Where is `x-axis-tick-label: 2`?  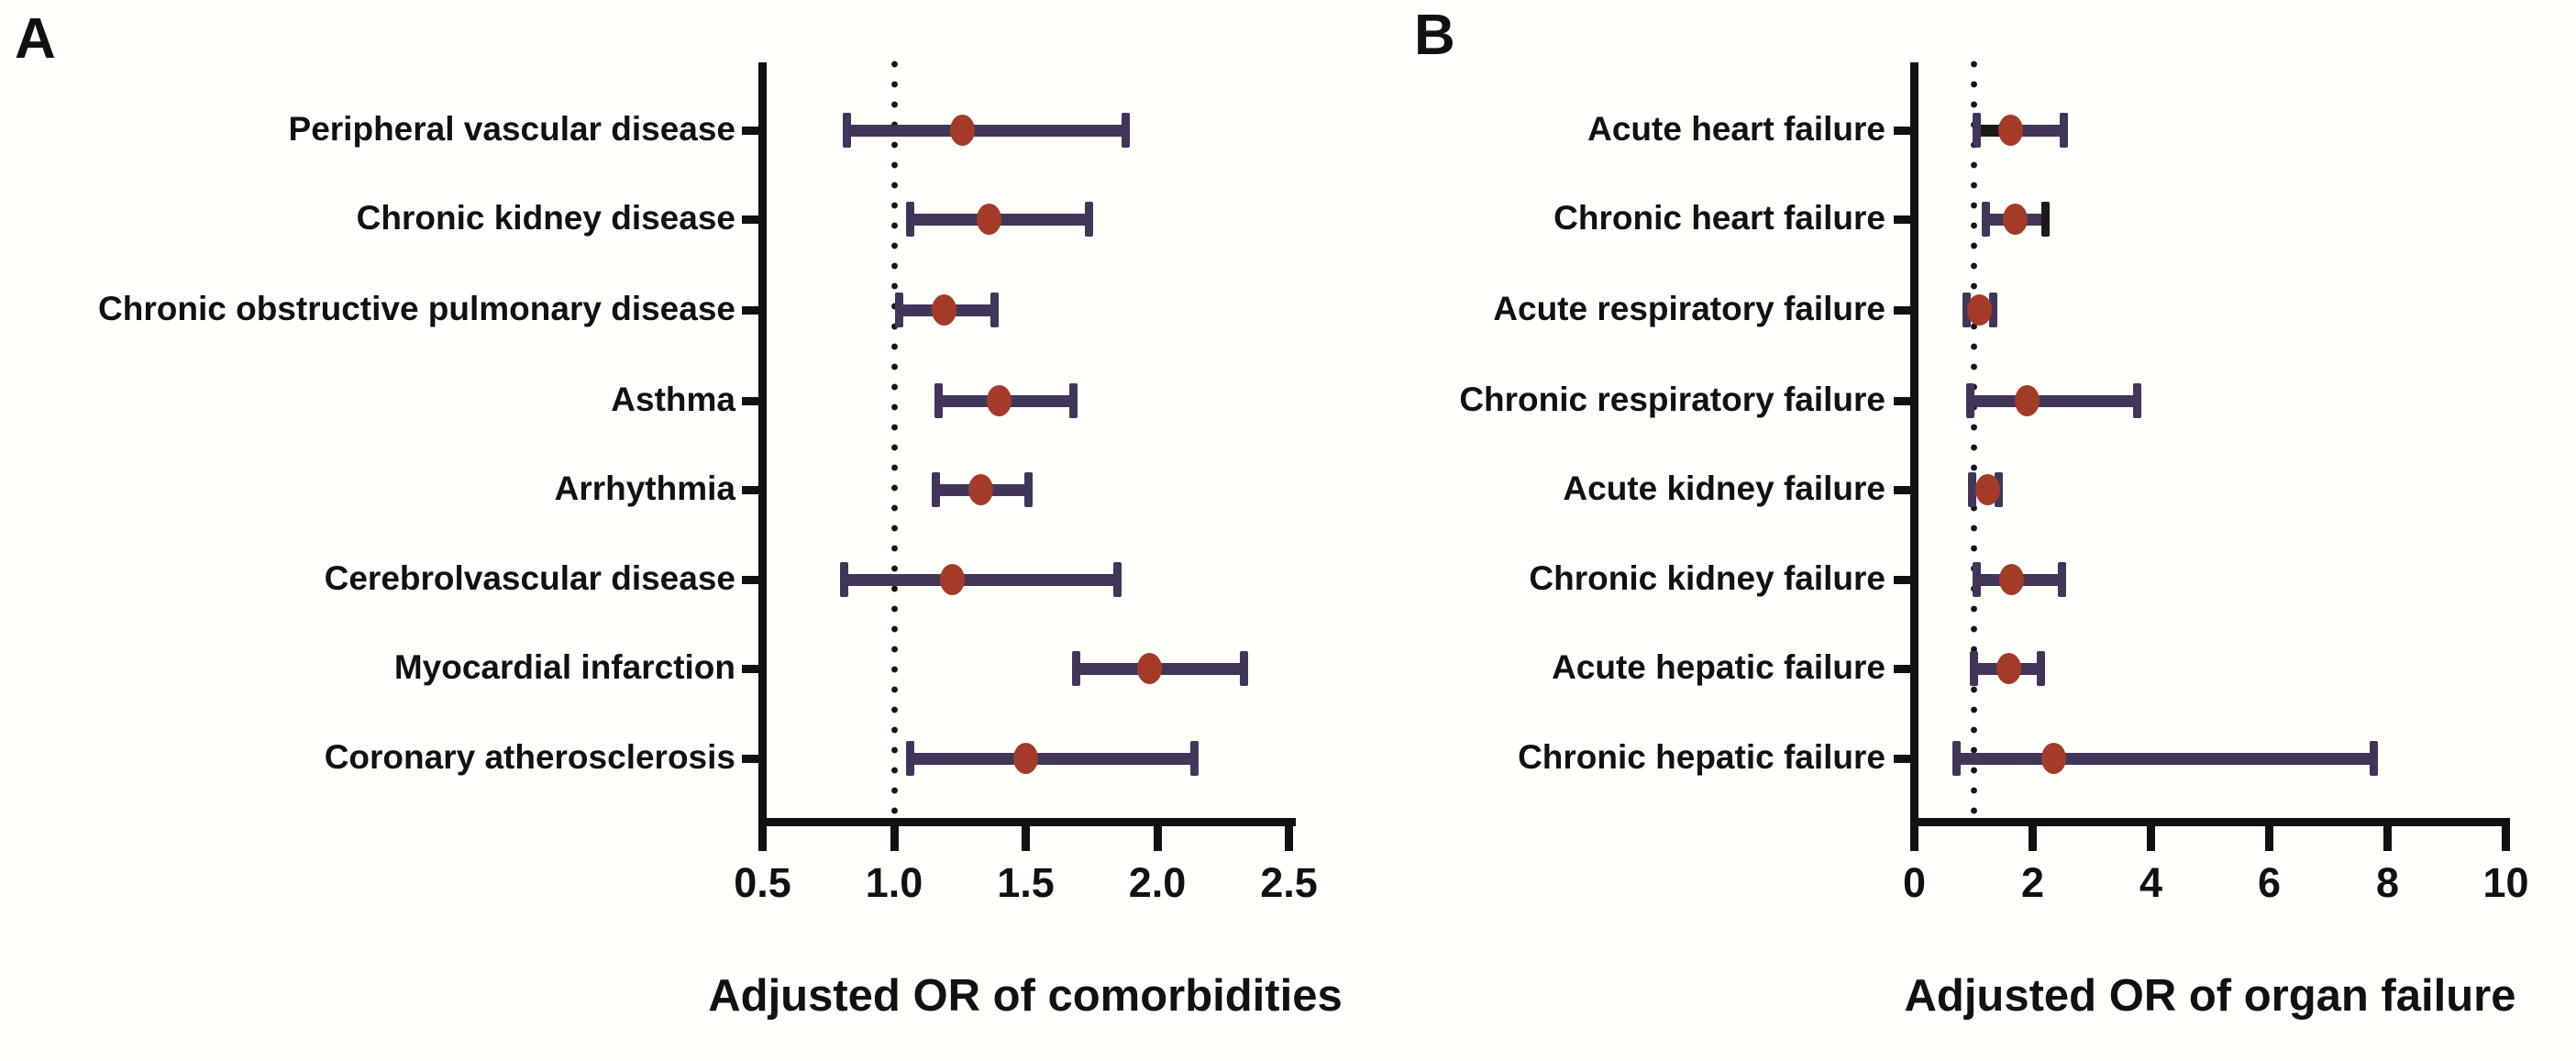 x-axis-tick-label: 2 is located at coordinates (2032, 882).